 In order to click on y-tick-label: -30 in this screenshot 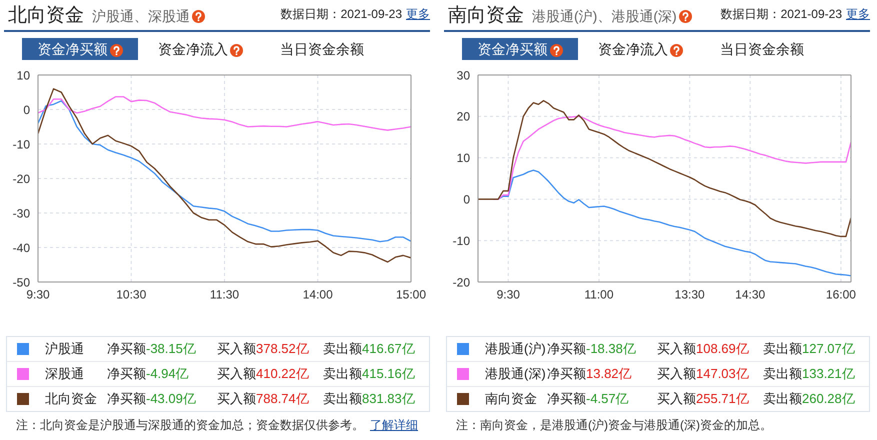, I will do `click(21, 213)`.